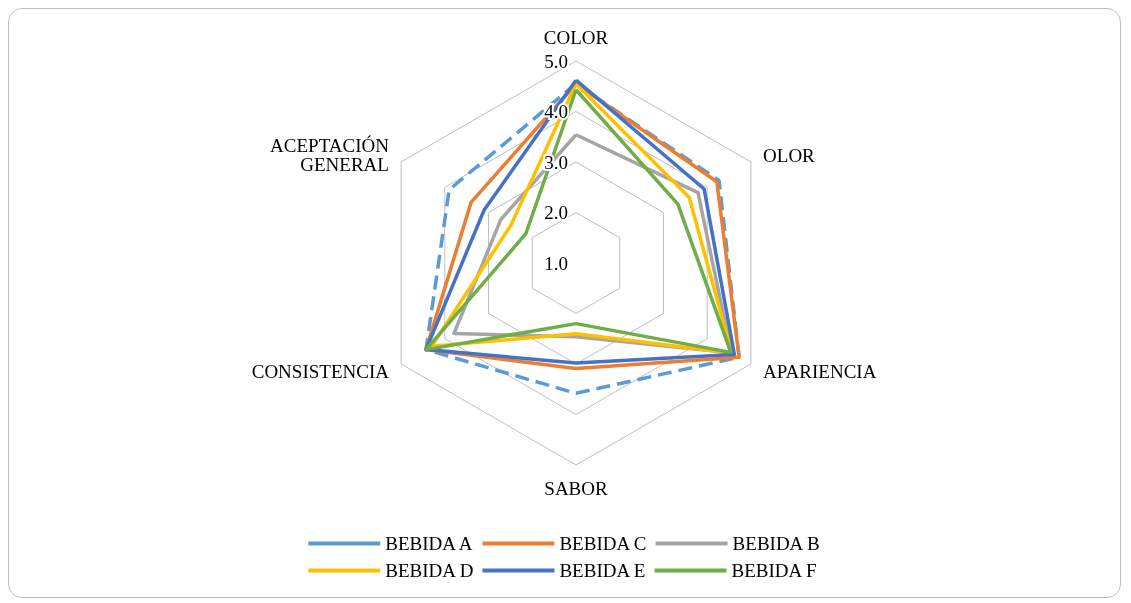  Describe the element at coordinates (556, 212) in the screenshot. I see `y-tick-label: 2.0` at that location.